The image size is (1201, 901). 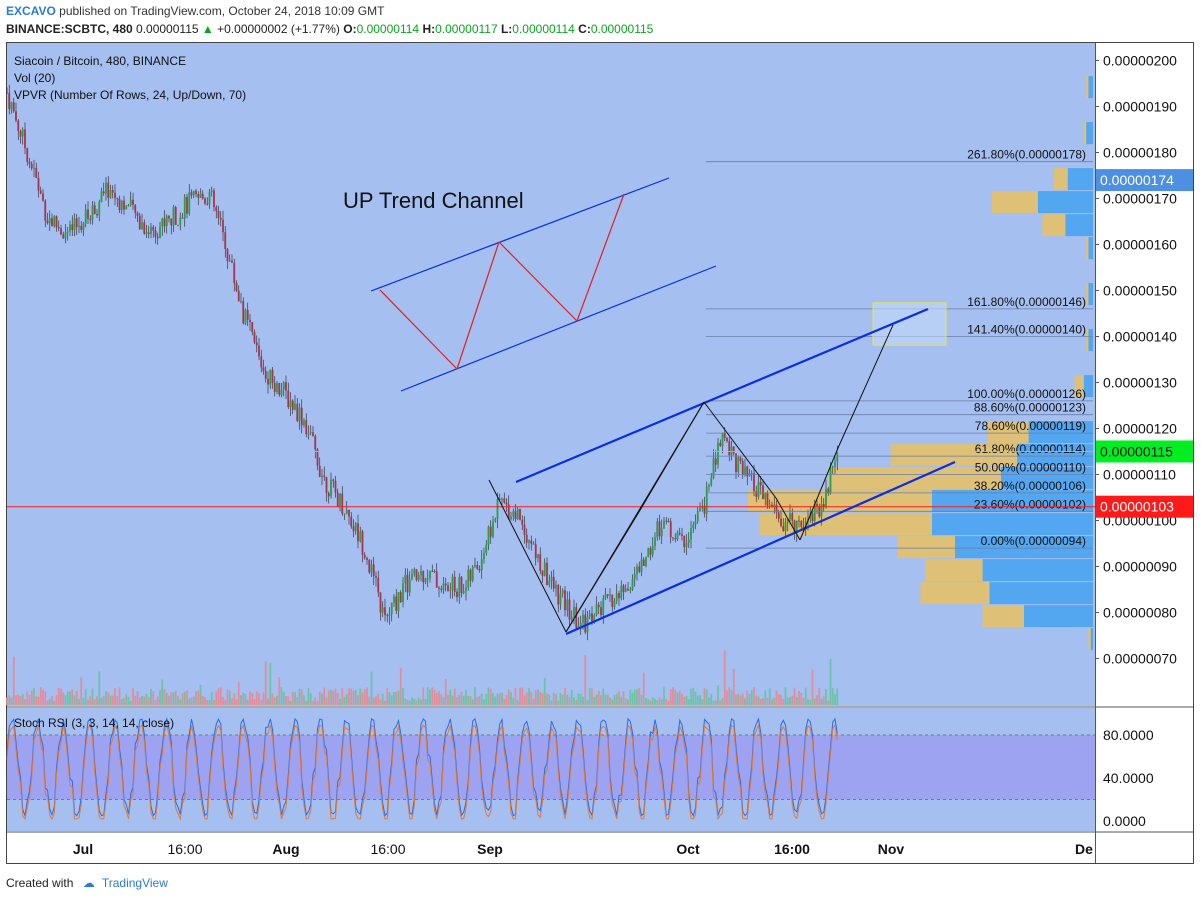 I want to click on y-tick-label: 0.00000070, so click(x=1140, y=659).